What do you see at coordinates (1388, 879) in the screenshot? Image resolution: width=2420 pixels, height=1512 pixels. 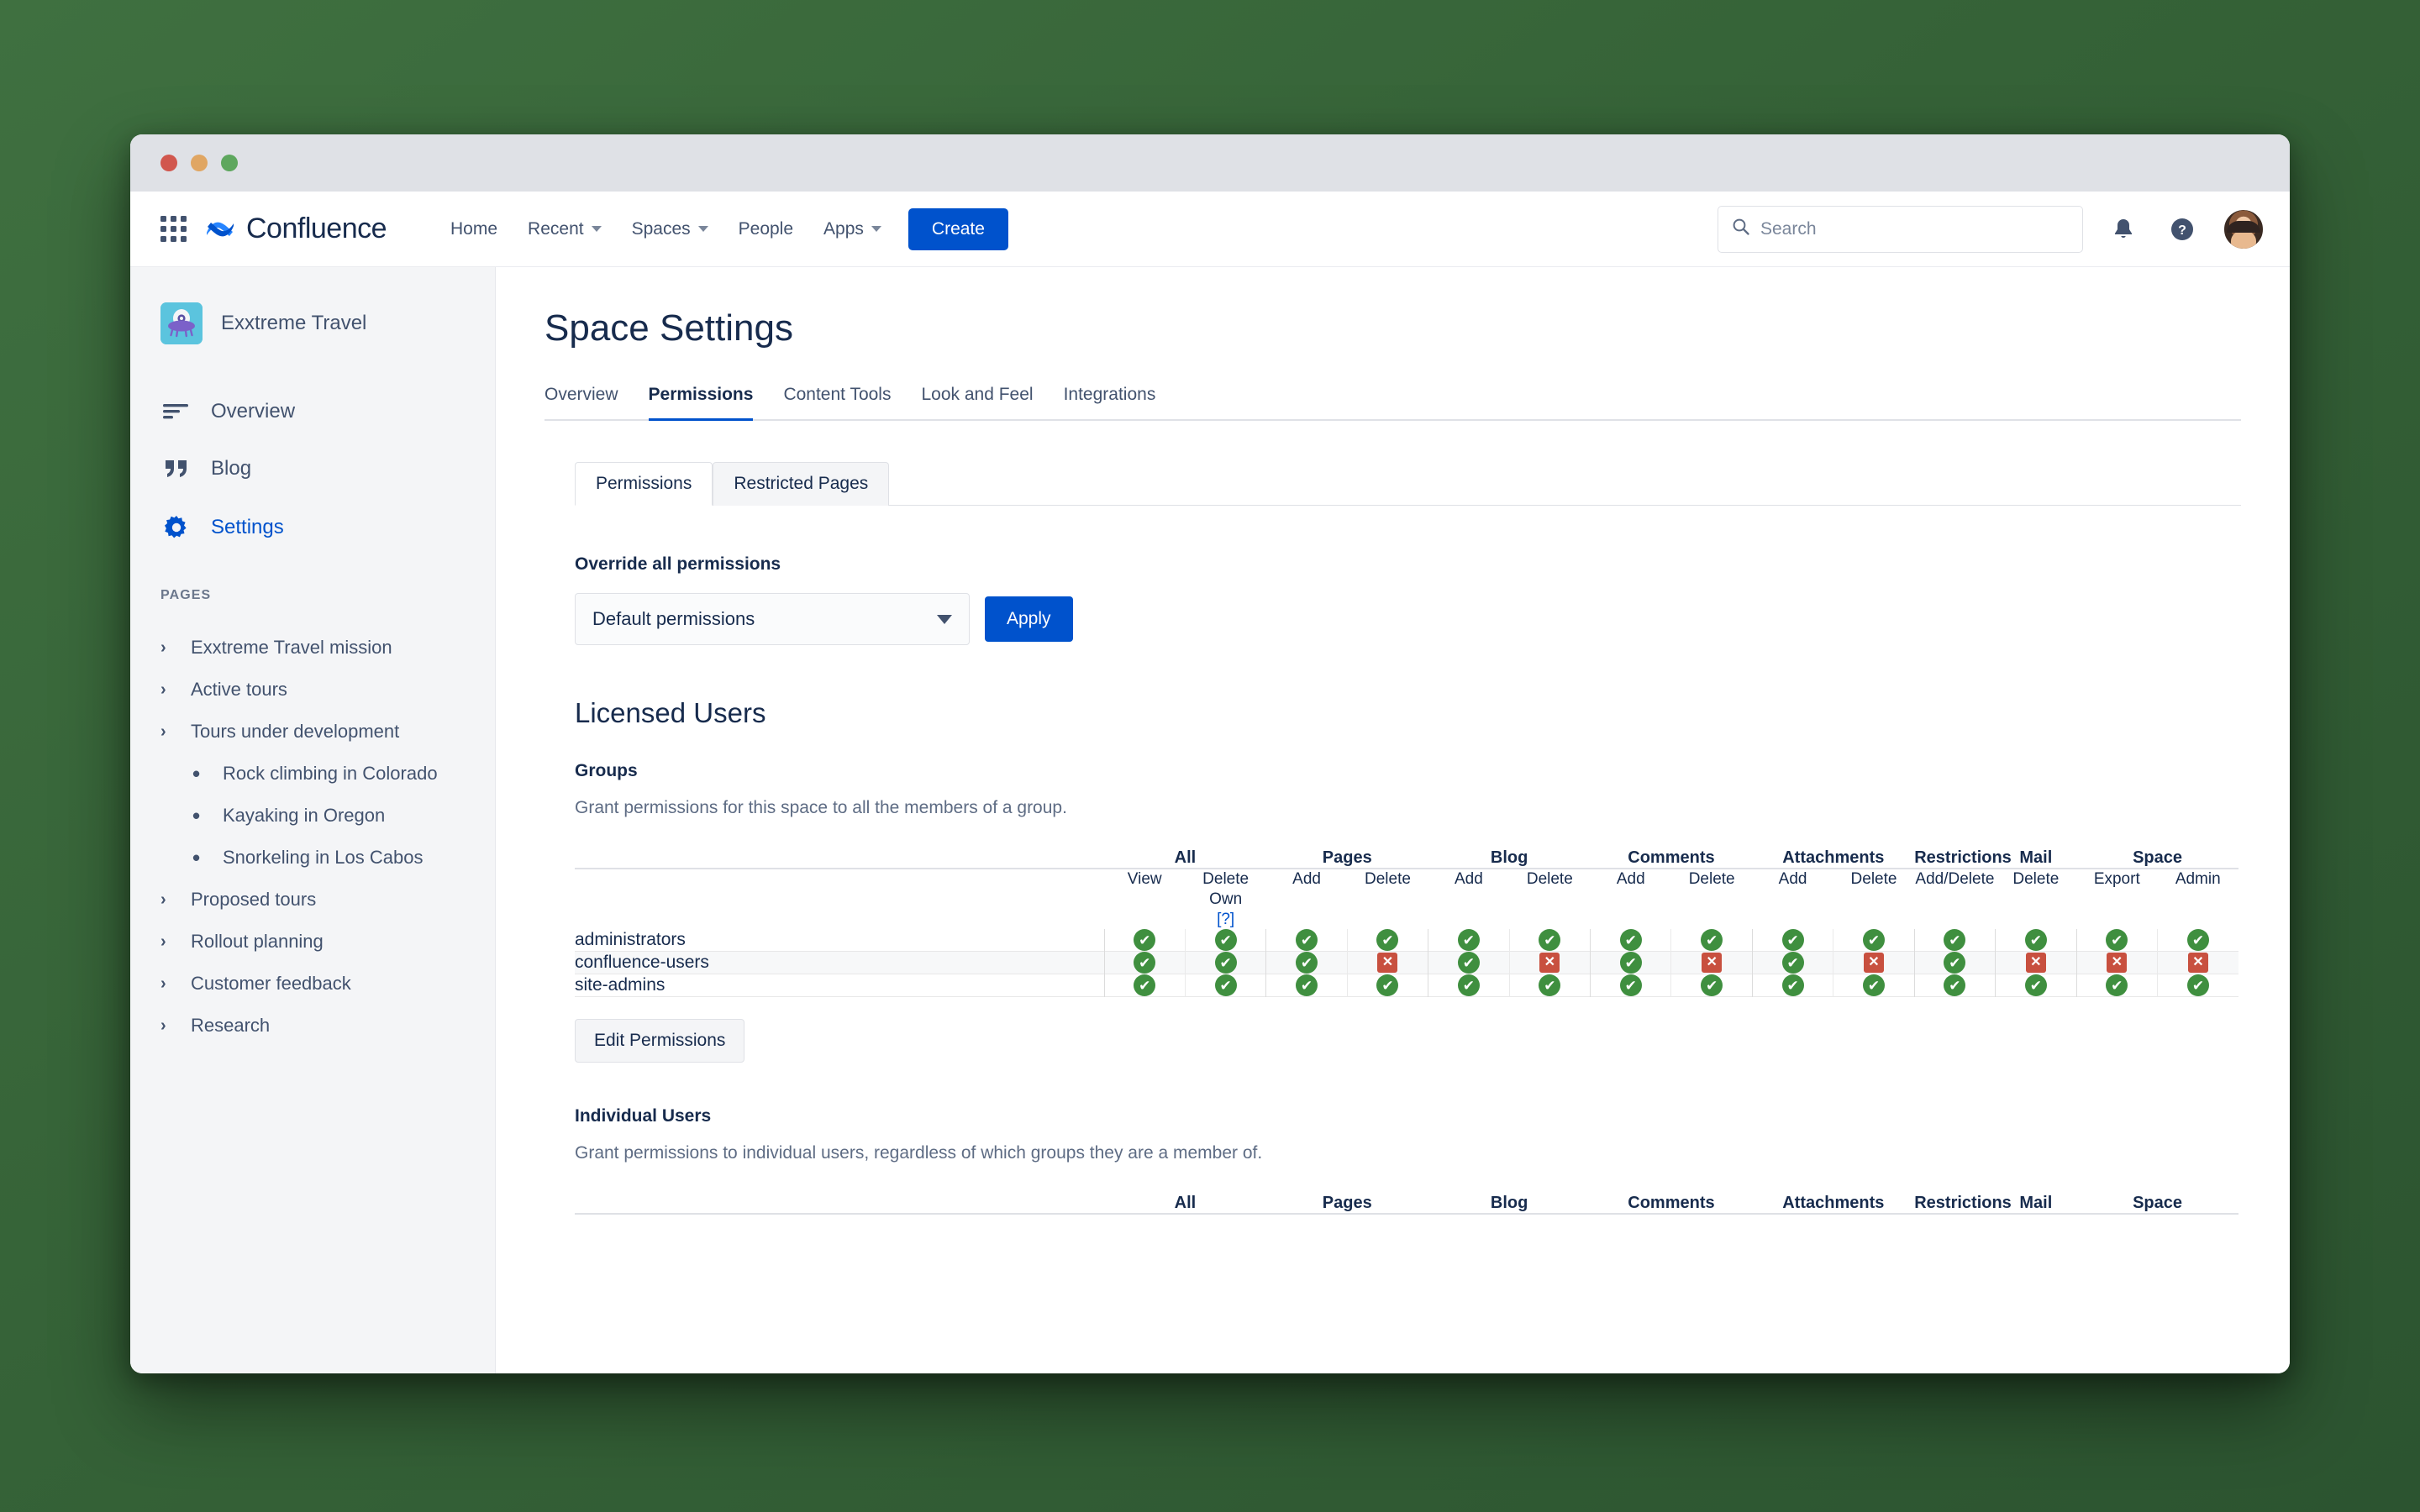 I see `sub-header-pages-delete: Delete` at bounding box center [1388, 879].